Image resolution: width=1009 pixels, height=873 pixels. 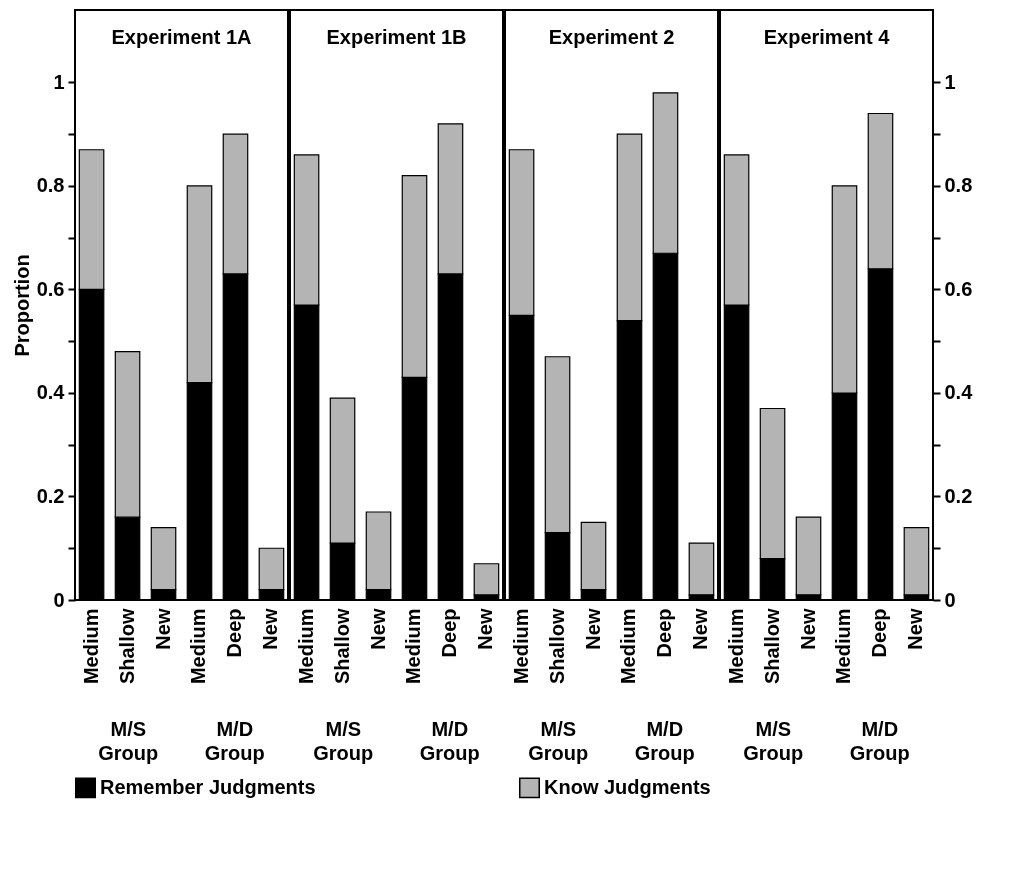 What do you see at coordinates (181, 37) in the screenshot?
I see `text: Experiment 1A` at bounding box center [181, 37].